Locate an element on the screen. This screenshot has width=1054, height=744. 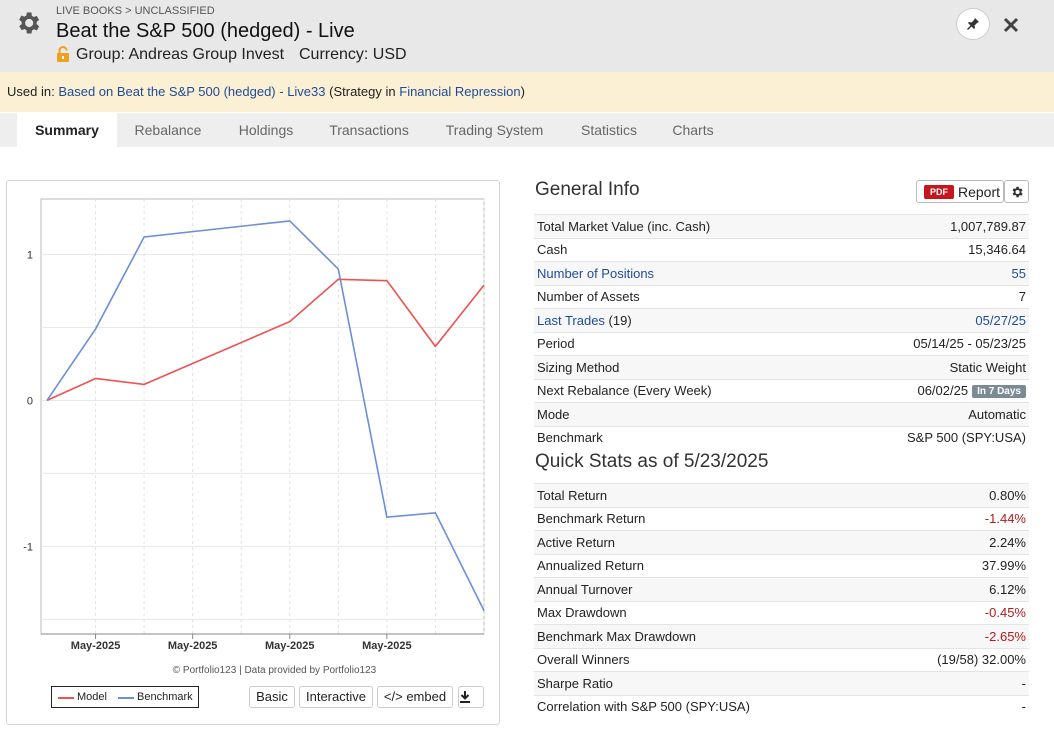
table-row: Sizing Method Static Weight is located at coordinates (781, 367).